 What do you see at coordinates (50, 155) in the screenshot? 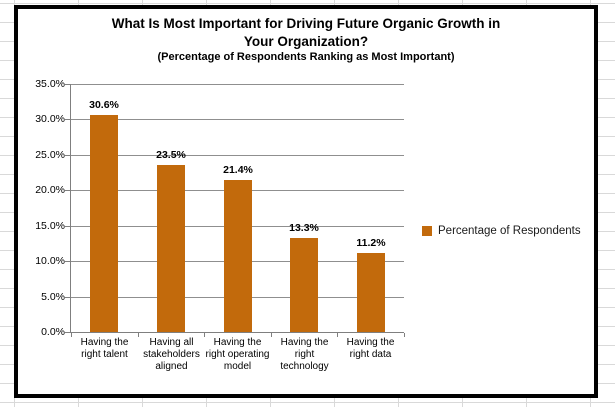
I see `y-axis-tick-label: 25.0%` at bounding box center [50, 155].